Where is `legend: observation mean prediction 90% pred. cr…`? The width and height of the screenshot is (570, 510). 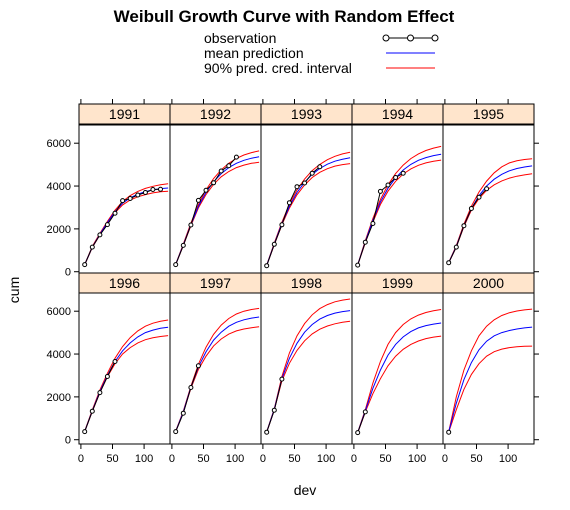
legend: observation mean prediction 90% pred. cr… is located at coordinates (321, 53).